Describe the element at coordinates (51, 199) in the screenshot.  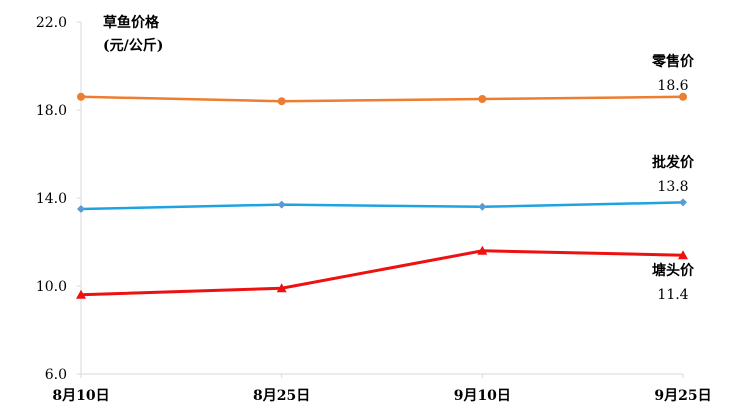
I see `y-tick-label: 14.0` at that location.